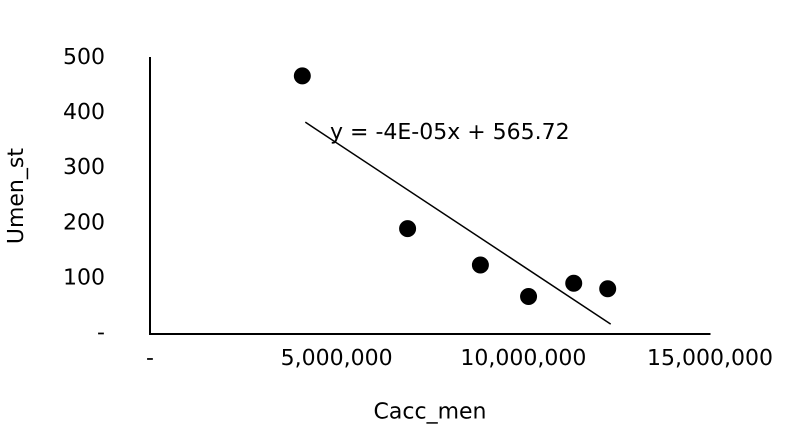 This screenshot has width=792, height=430. I want to click on x-tick-label: 5,000,000, so click(336, 358).